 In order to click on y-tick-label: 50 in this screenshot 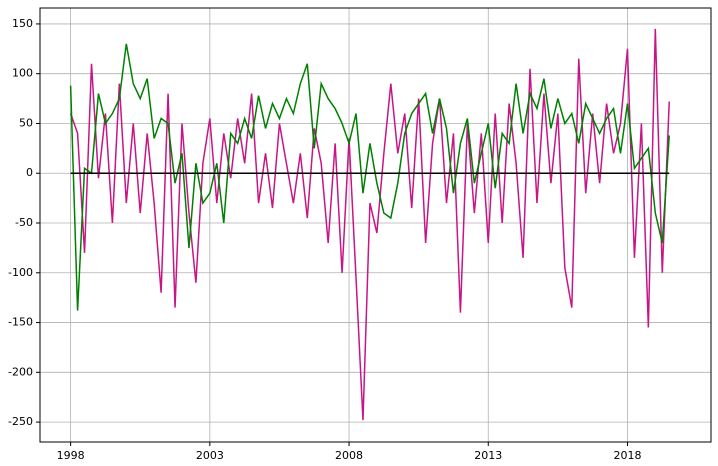, I will do `click(26, 122)`.